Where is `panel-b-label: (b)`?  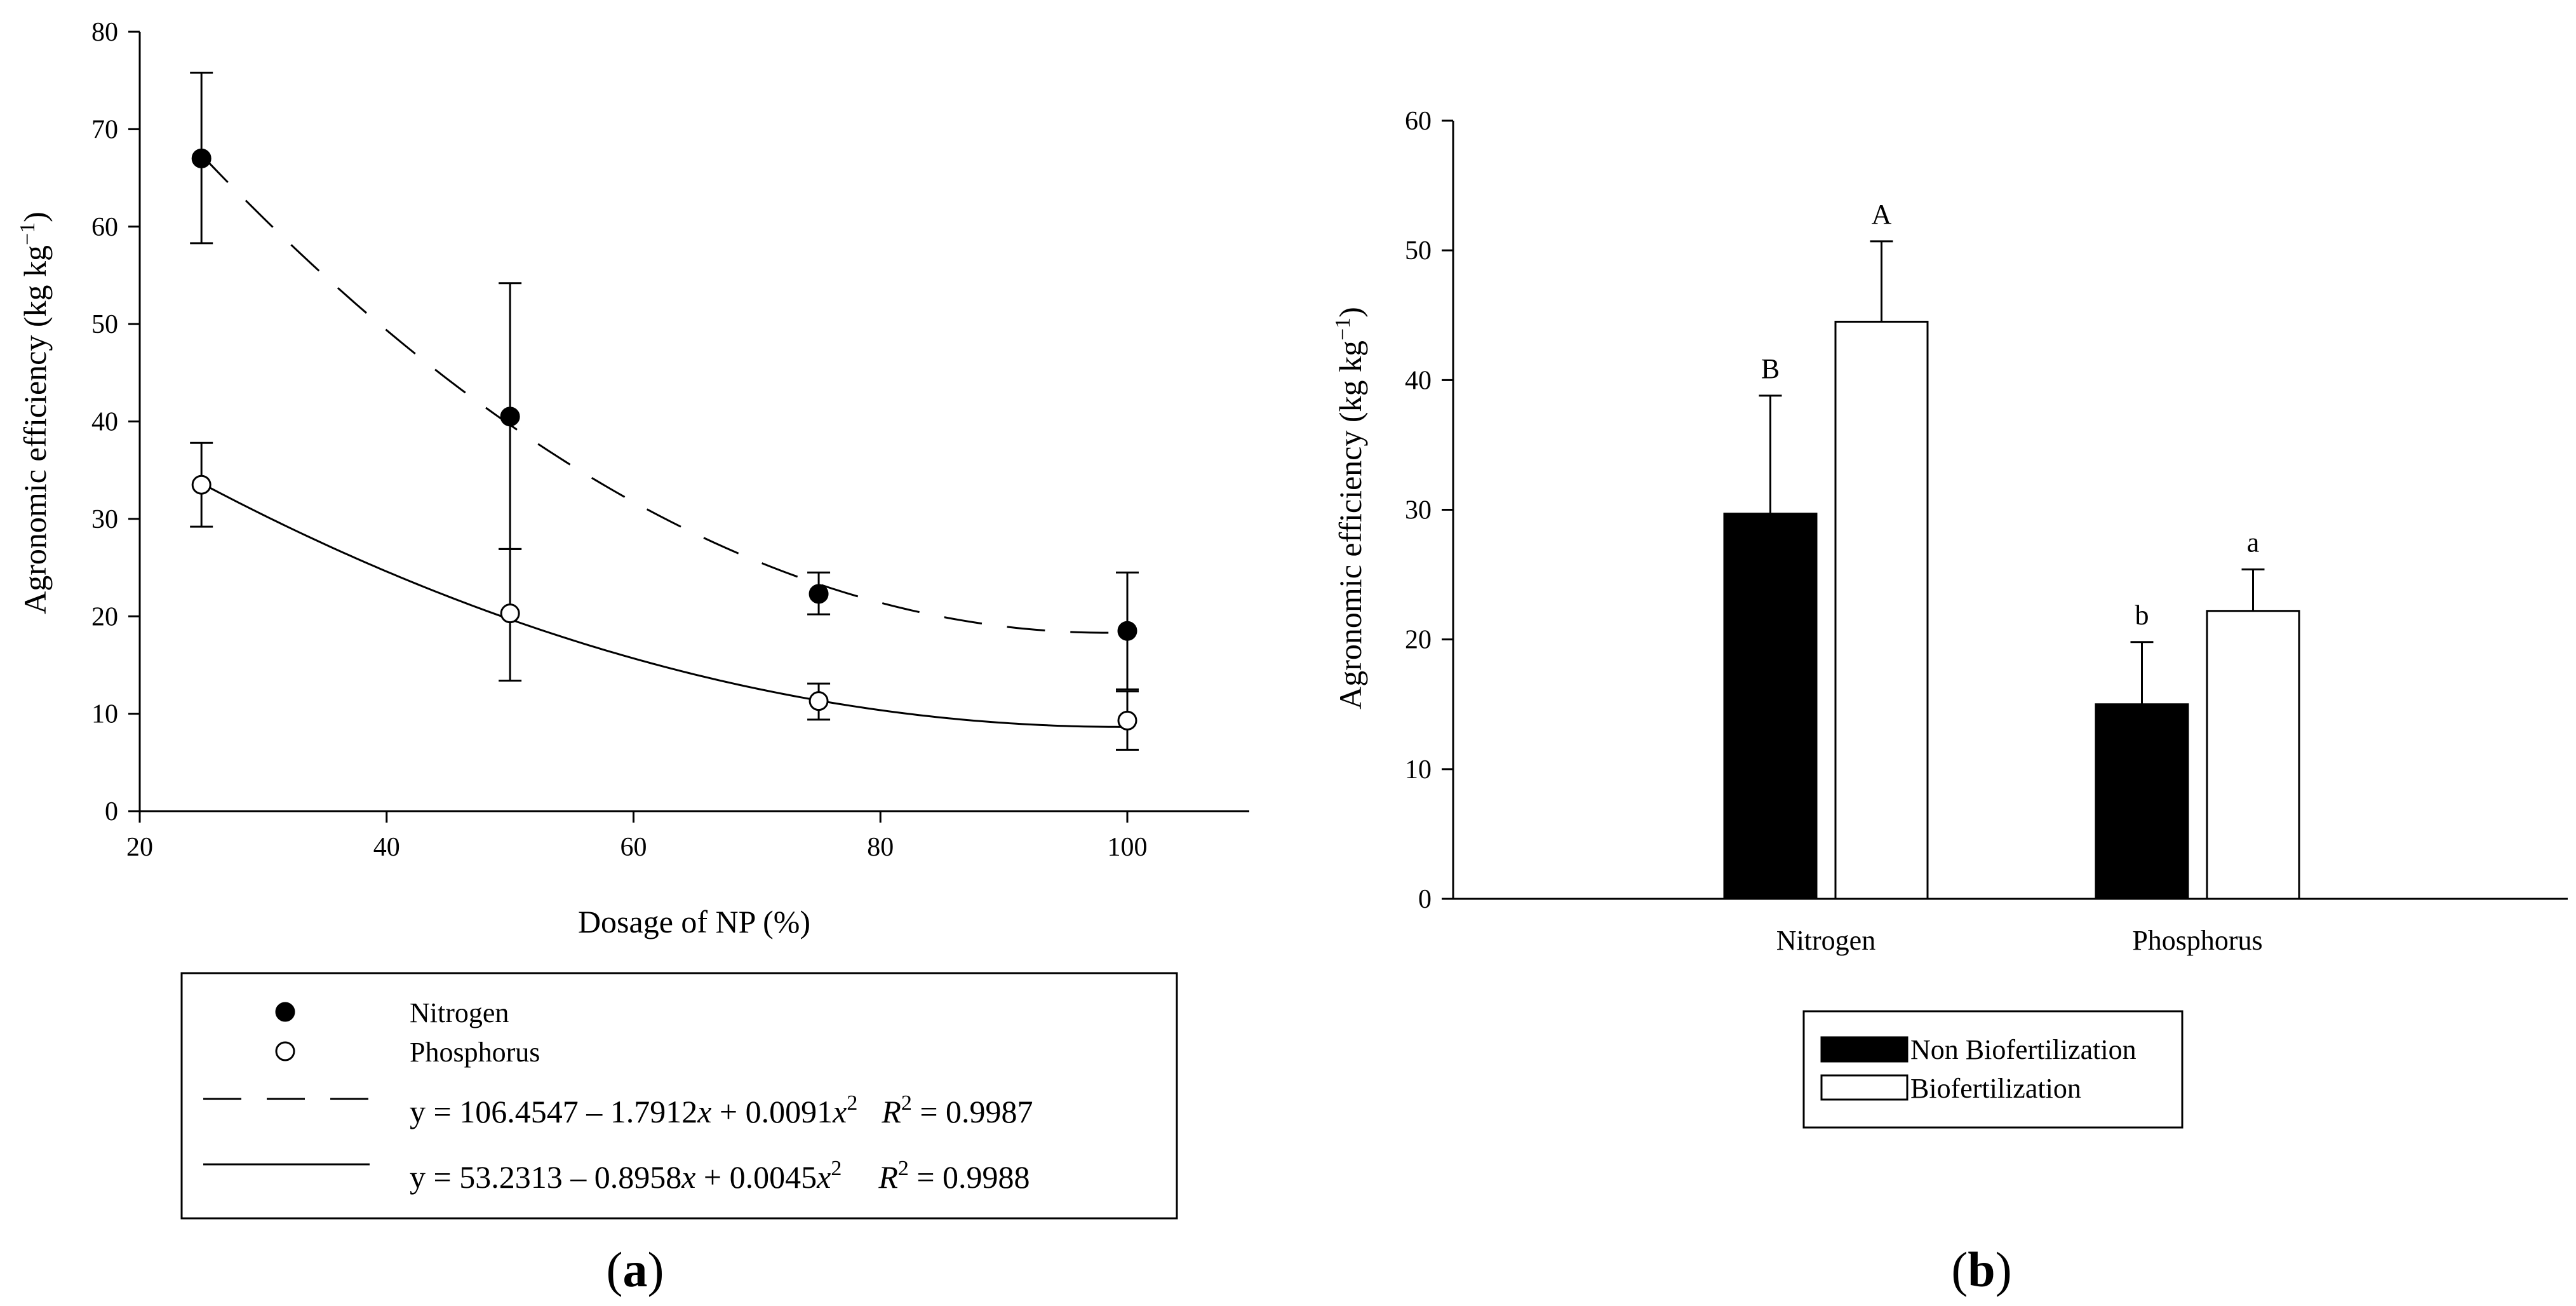
panel-b-label: (b) is located at coordinates (1981, 1269).